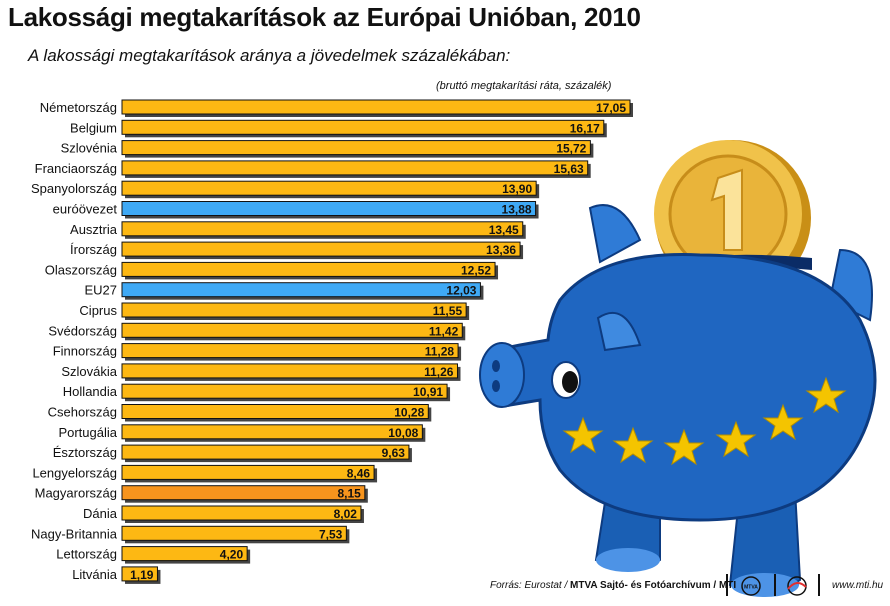  What do you see at coordinates (90, 391) in the screenshot?
I see `category-label: Hollandia` at bounding box center [90, 391].